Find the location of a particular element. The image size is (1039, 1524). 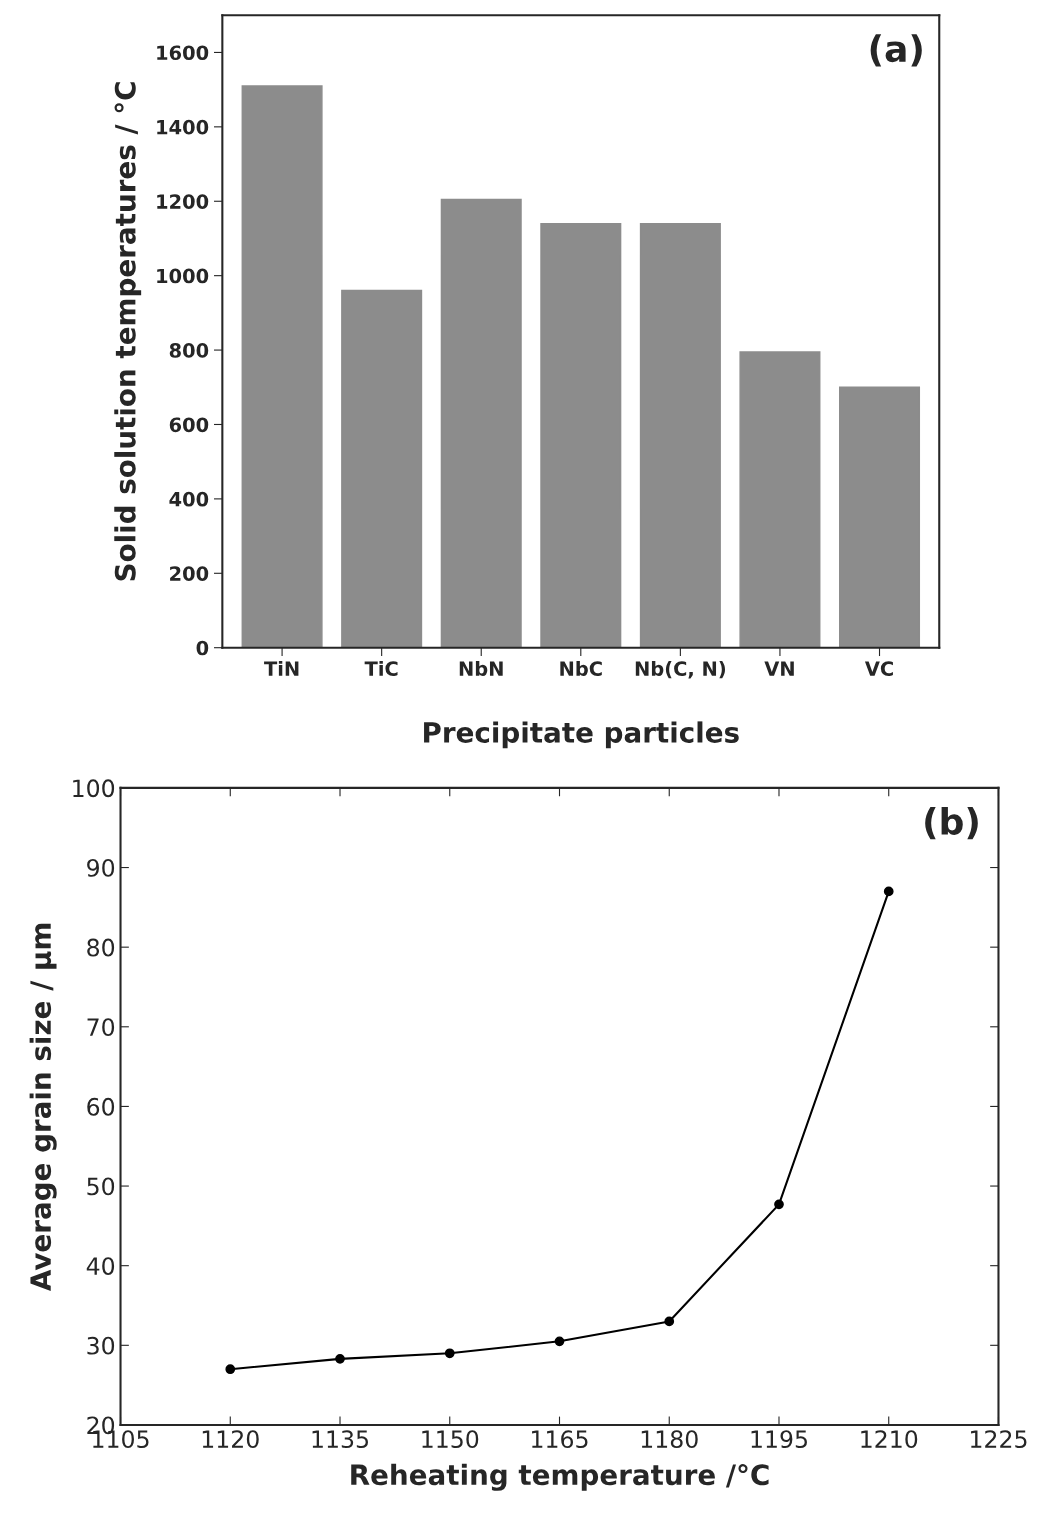

x-tick-label: 1120 is located at coordinates (230, 1439).